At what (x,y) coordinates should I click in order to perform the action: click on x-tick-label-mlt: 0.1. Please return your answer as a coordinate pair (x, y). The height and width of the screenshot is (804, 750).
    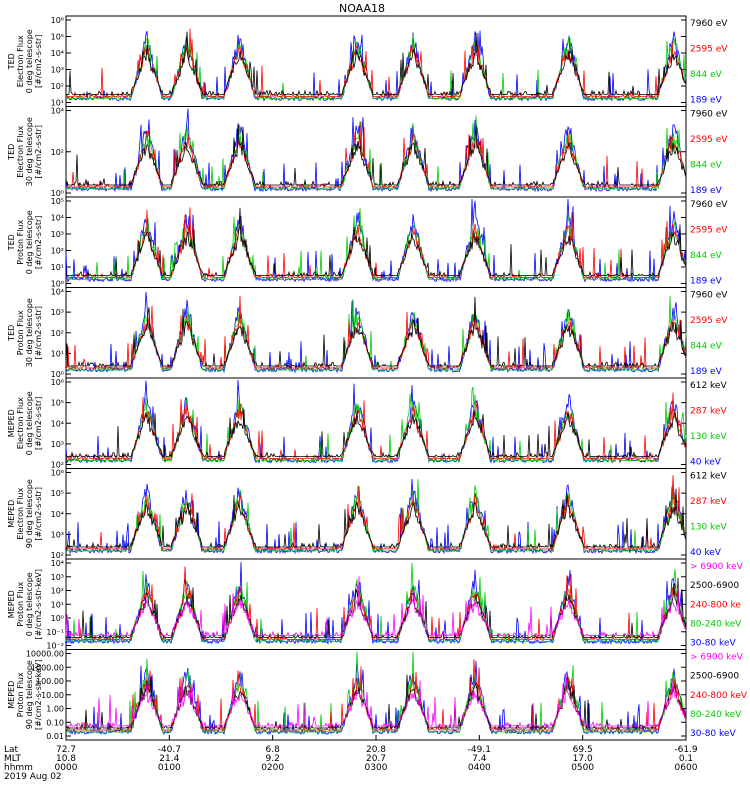
    Looking at the image, I should click on (686, 759).